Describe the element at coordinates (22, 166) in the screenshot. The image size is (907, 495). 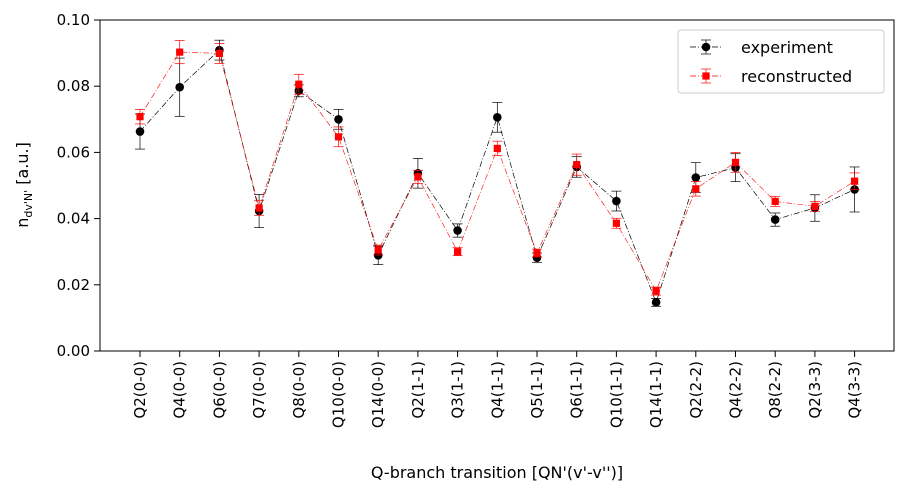
I see `y-axis-label-unit: [a.u.]` at that location.